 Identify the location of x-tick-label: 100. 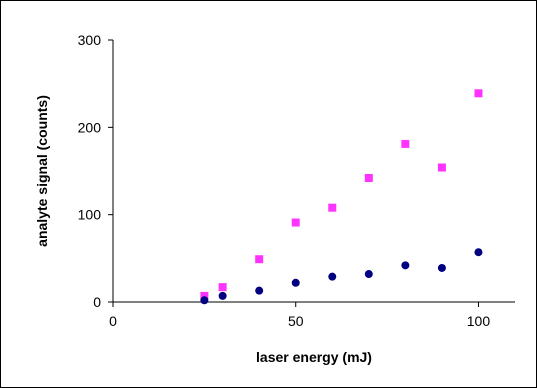
(479, 321).